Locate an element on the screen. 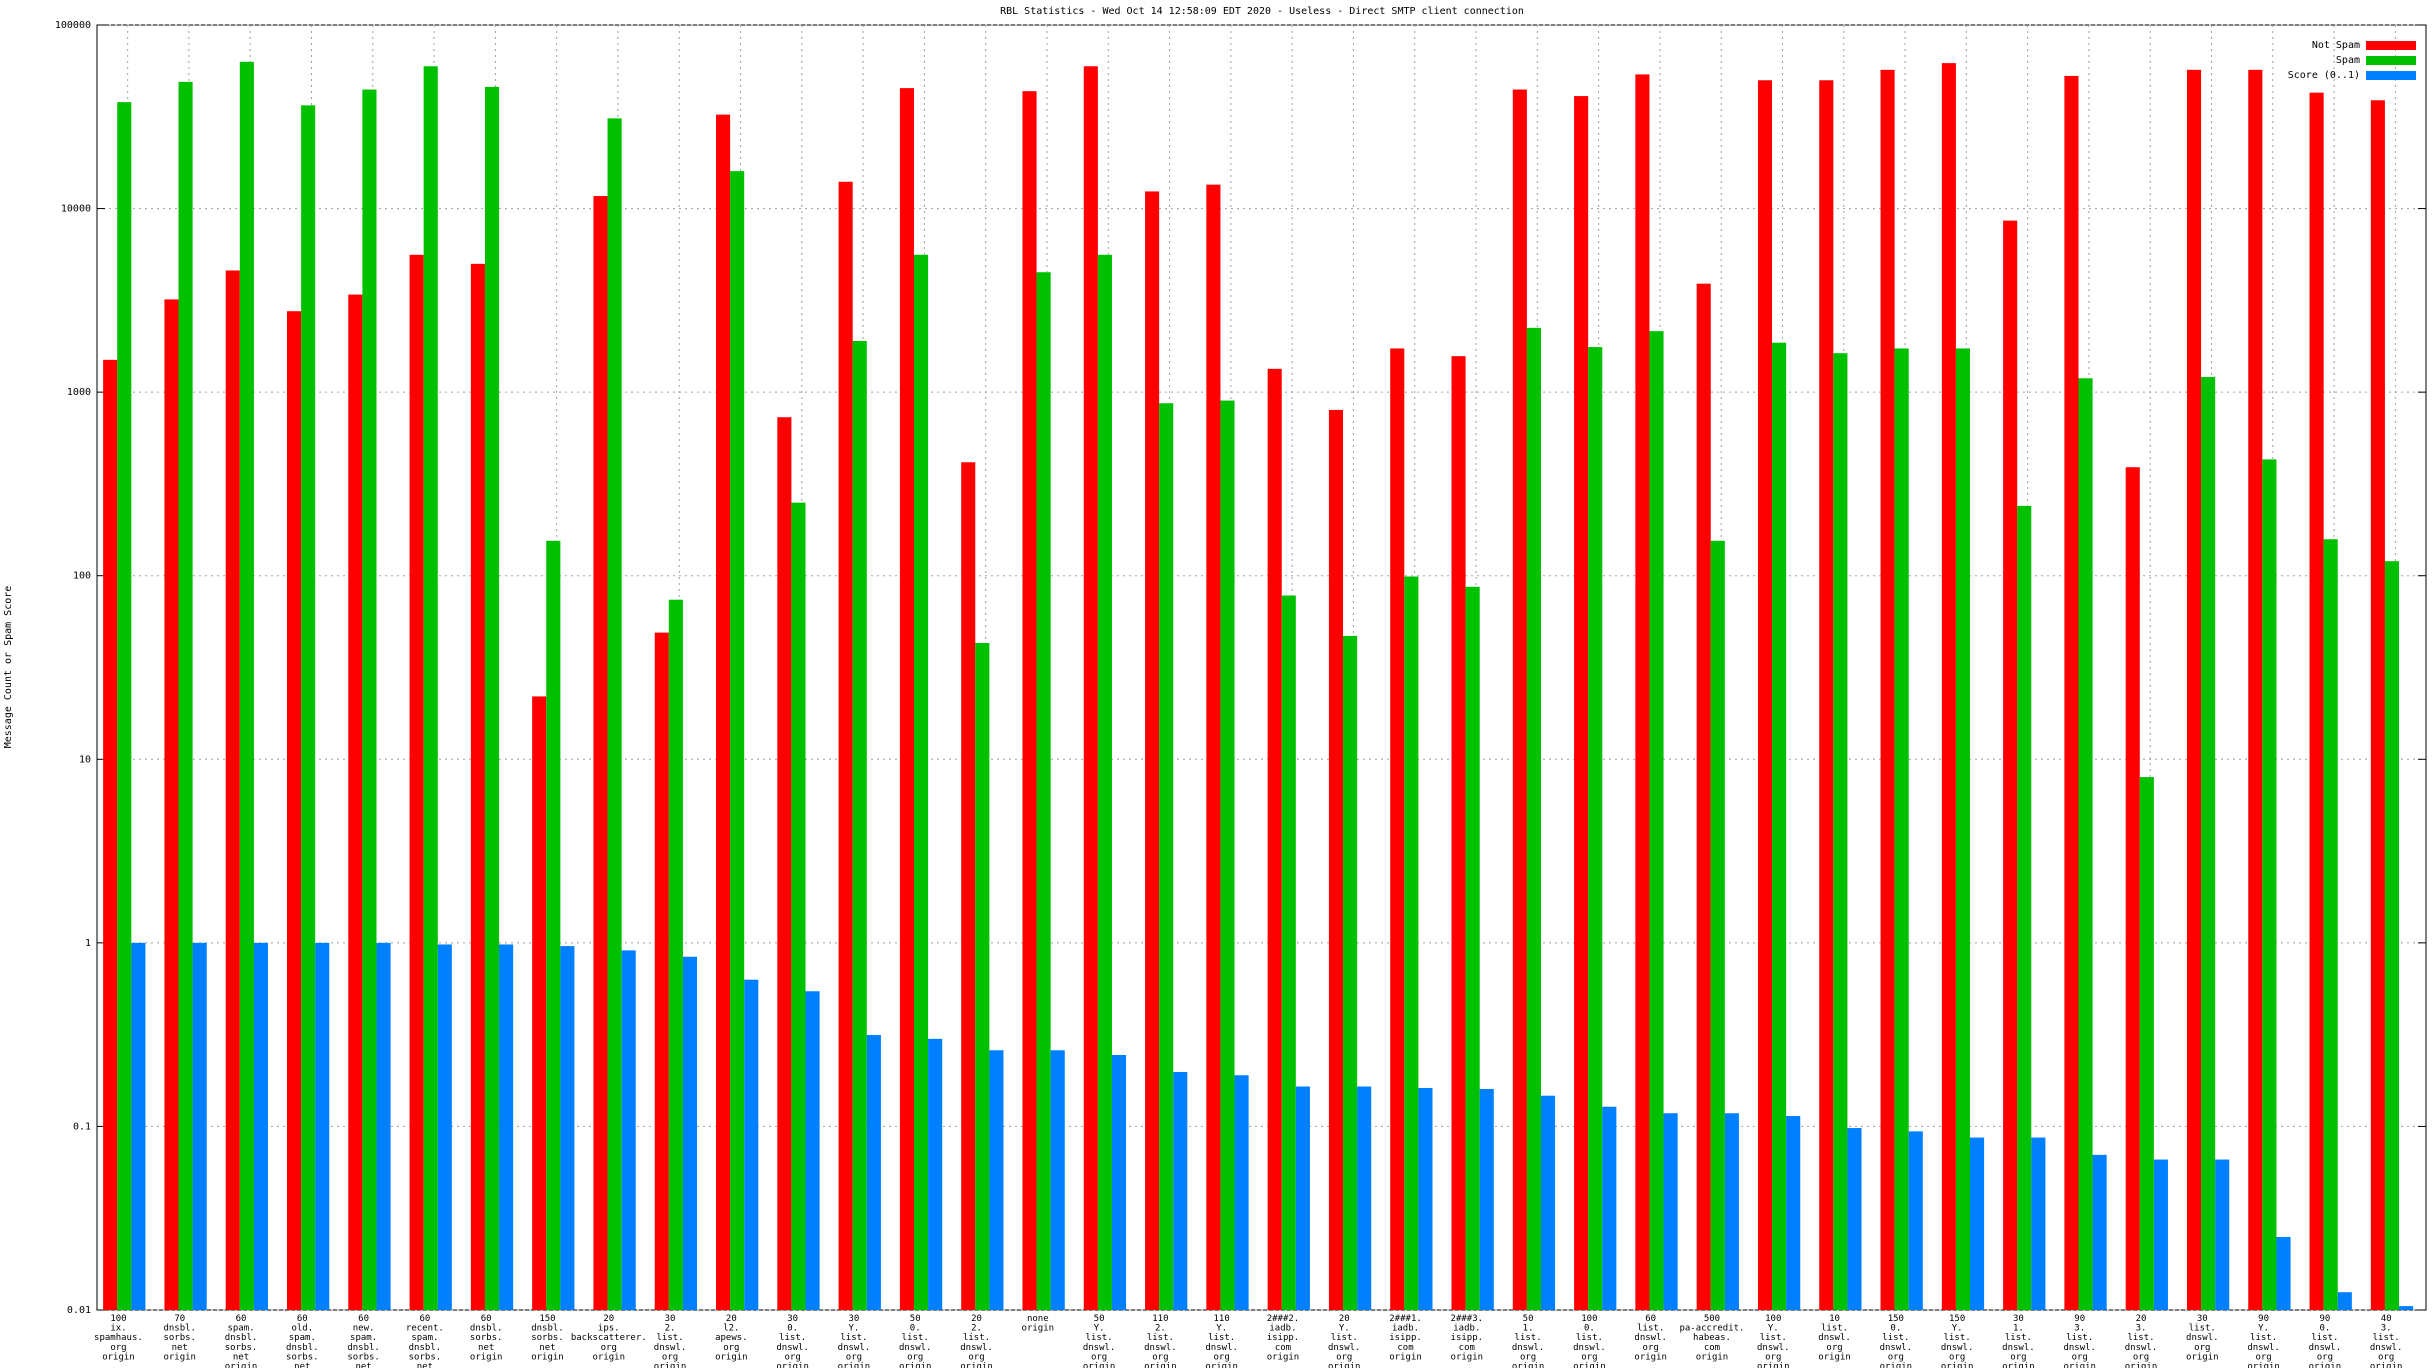 This screenshot has width=2432, height=1368. x-tick-label: none origin is located at coordinates (1038, 1324).